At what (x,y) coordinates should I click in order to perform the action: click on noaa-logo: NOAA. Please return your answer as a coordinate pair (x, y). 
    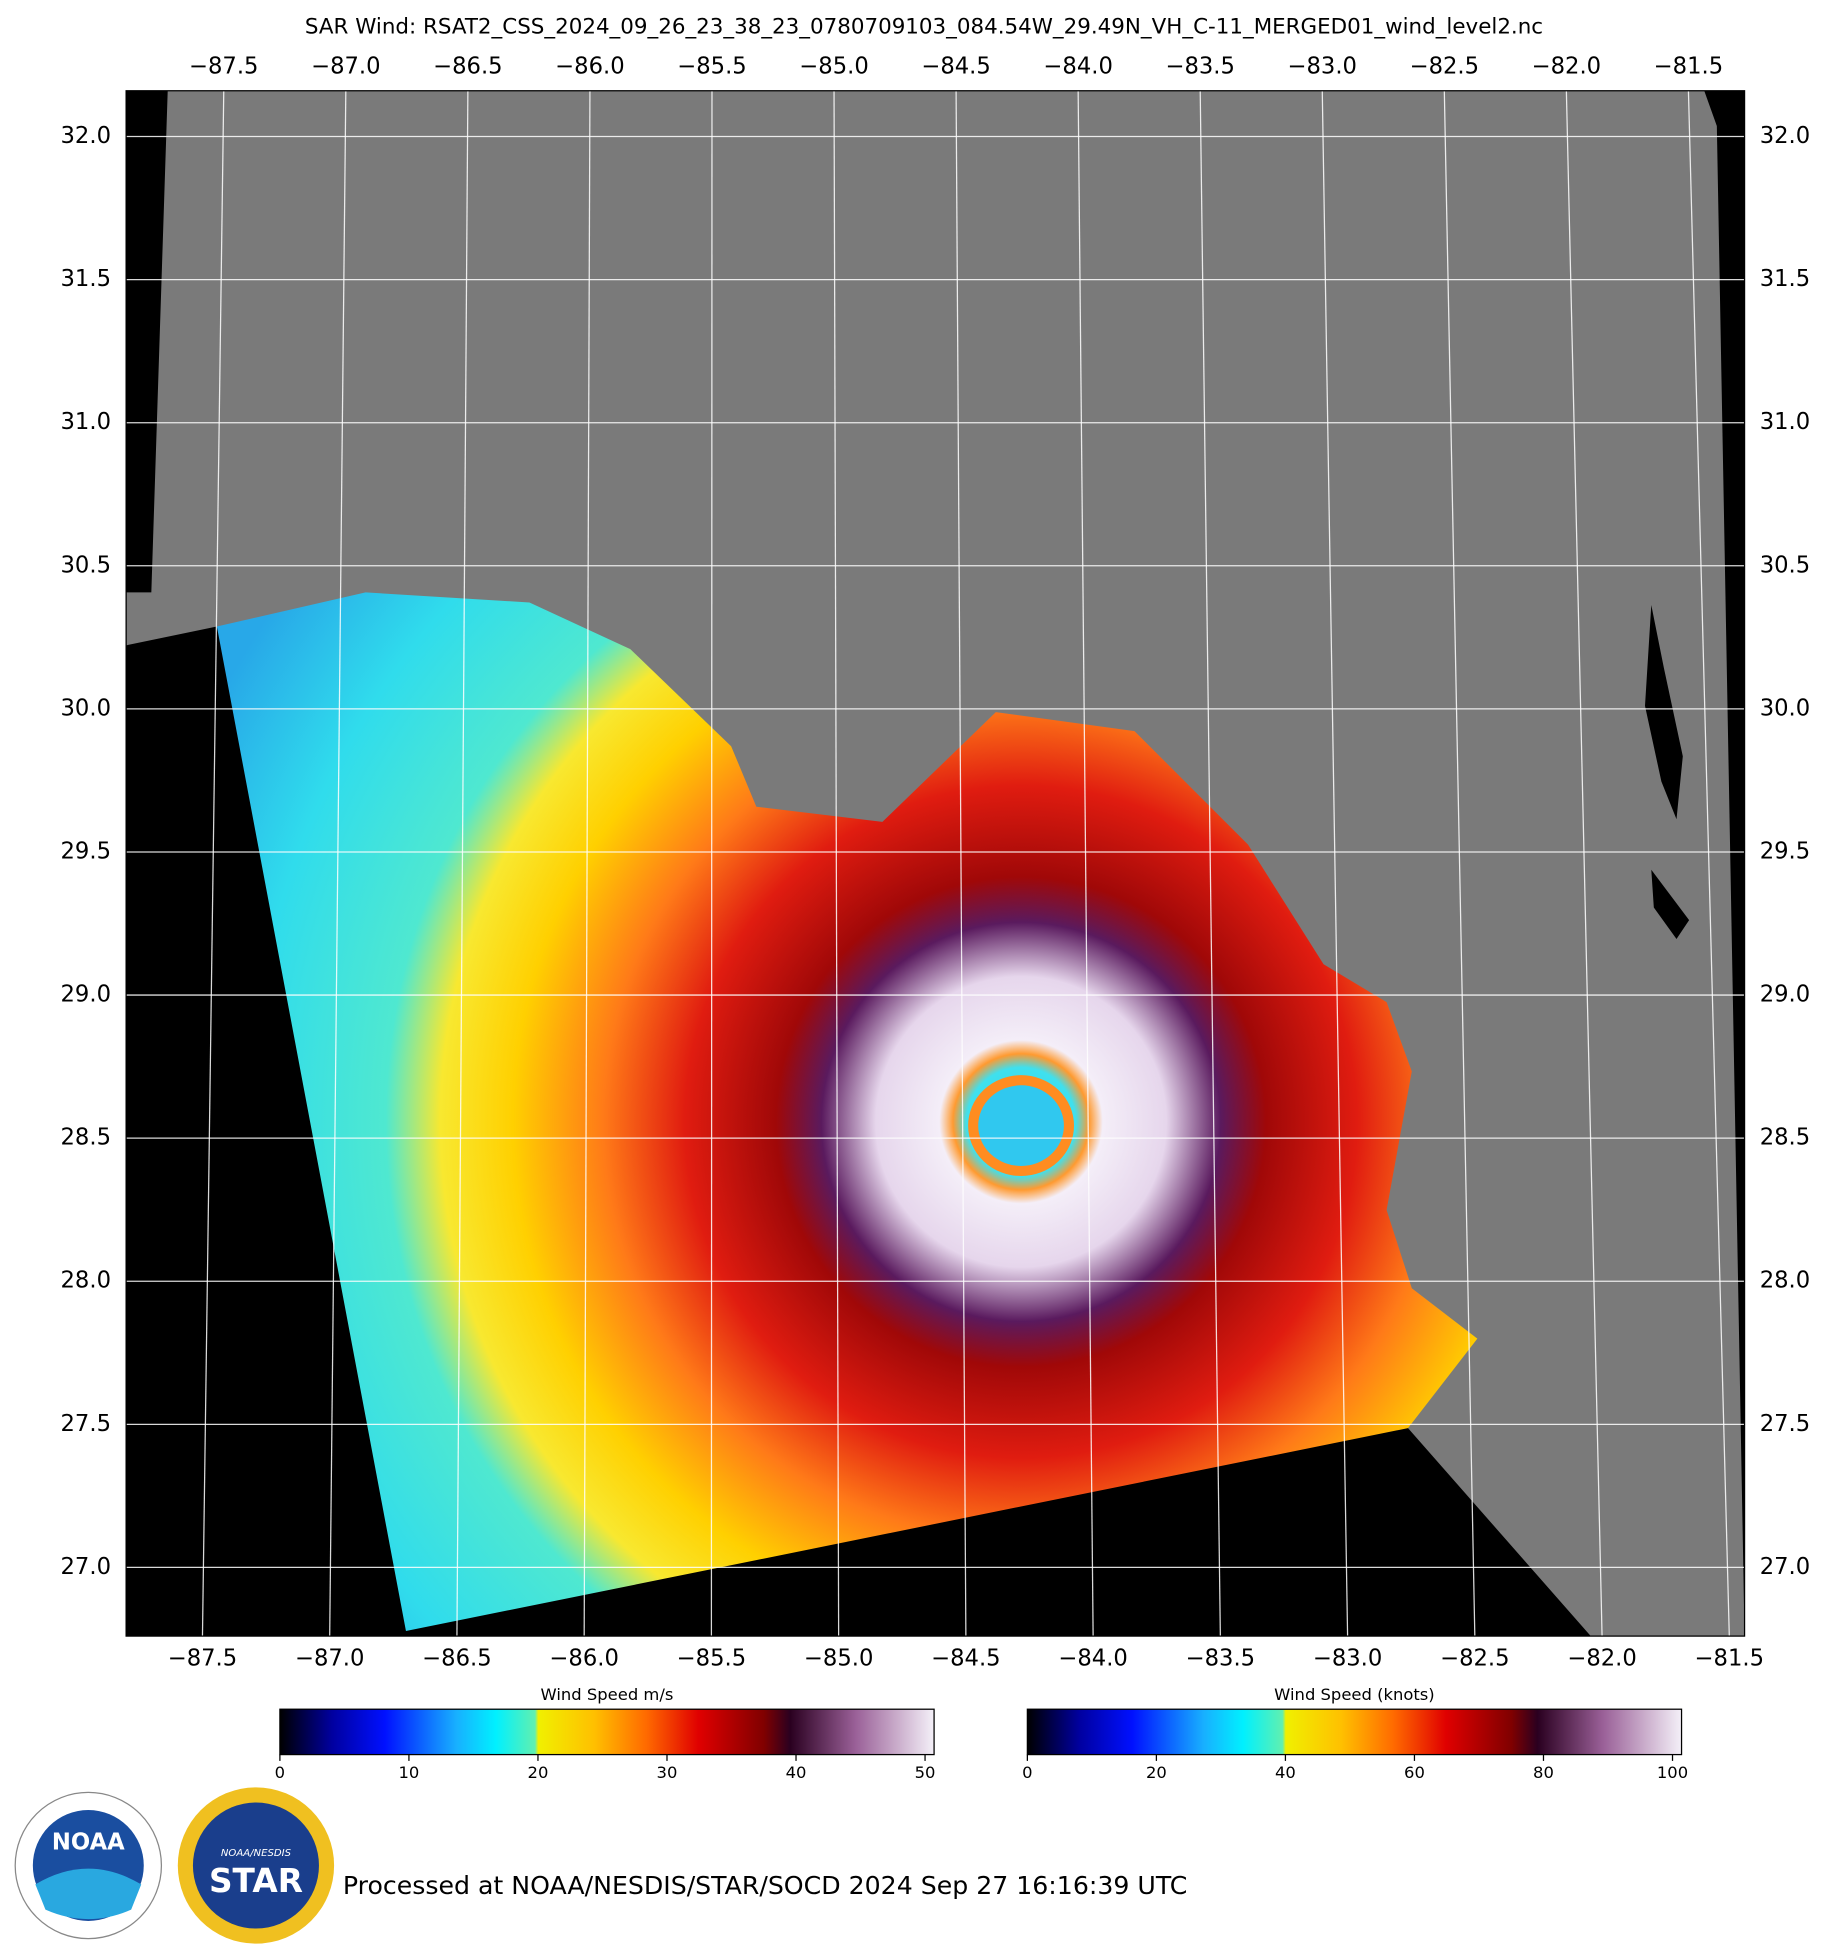
    Looking at the image, I should click on (88, 1865).